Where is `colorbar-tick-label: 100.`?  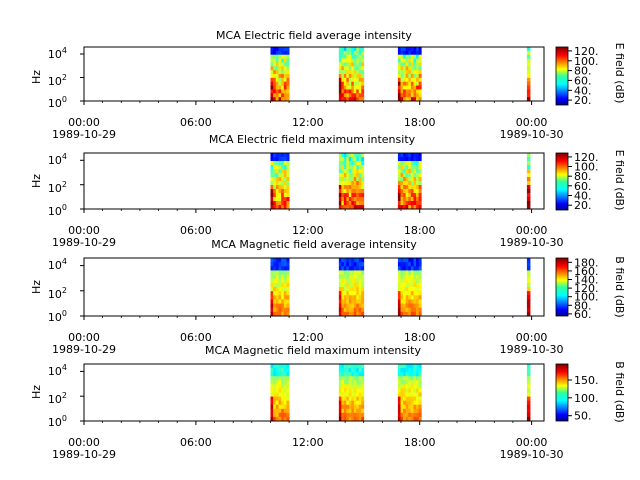 colorbar-tick-label: 100. is located at coordinates (586, 167).